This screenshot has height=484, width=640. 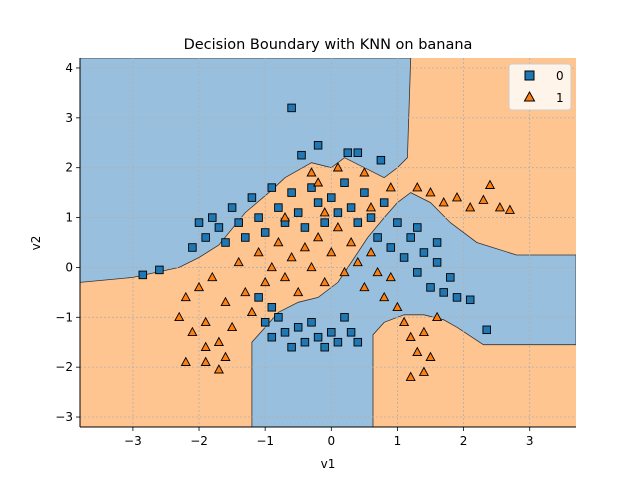 I want to click on legend-label-1: 1, so click(x=560, y=98).